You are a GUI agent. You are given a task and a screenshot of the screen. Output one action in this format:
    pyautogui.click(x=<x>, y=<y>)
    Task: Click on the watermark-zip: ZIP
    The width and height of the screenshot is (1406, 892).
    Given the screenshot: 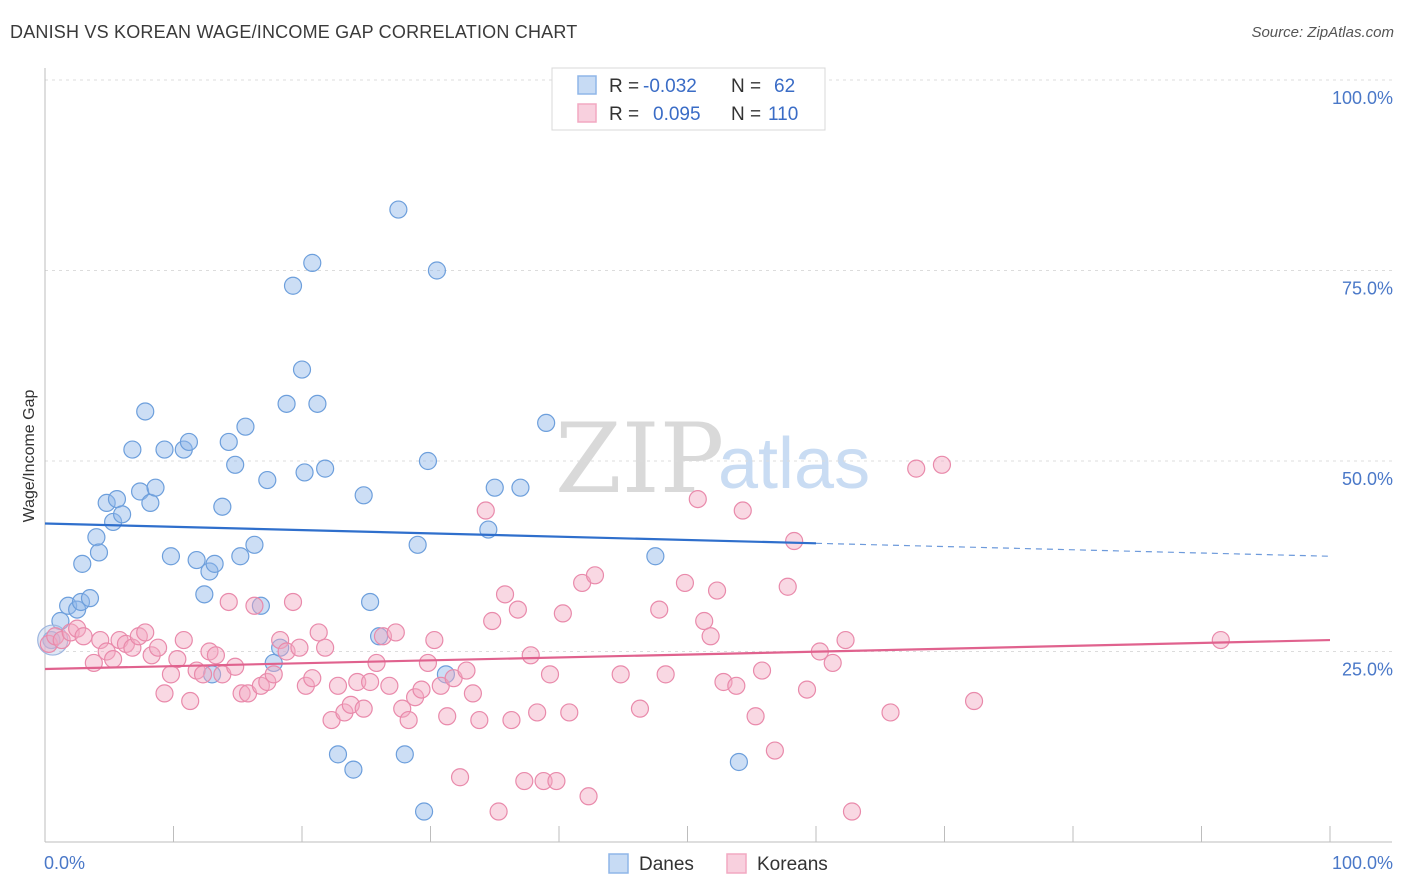 What is the action you would take?
    pyautogui.click(x=639, y=459)
    